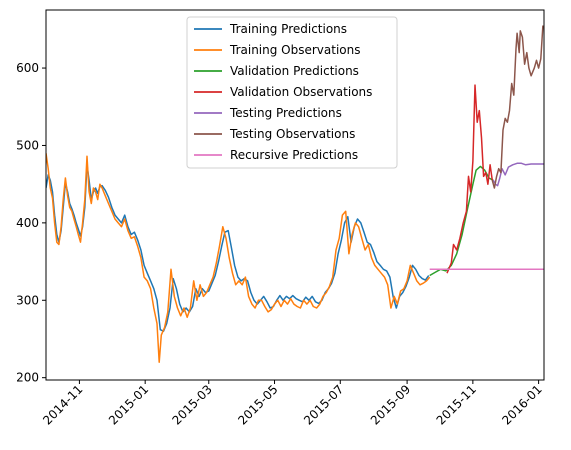 This screenshot has height=450, width=571. What do you see at coordinates (128, 404) in the screenshot?
I see `x-tick-label: 2015-01` at bounding box center [128, 404].